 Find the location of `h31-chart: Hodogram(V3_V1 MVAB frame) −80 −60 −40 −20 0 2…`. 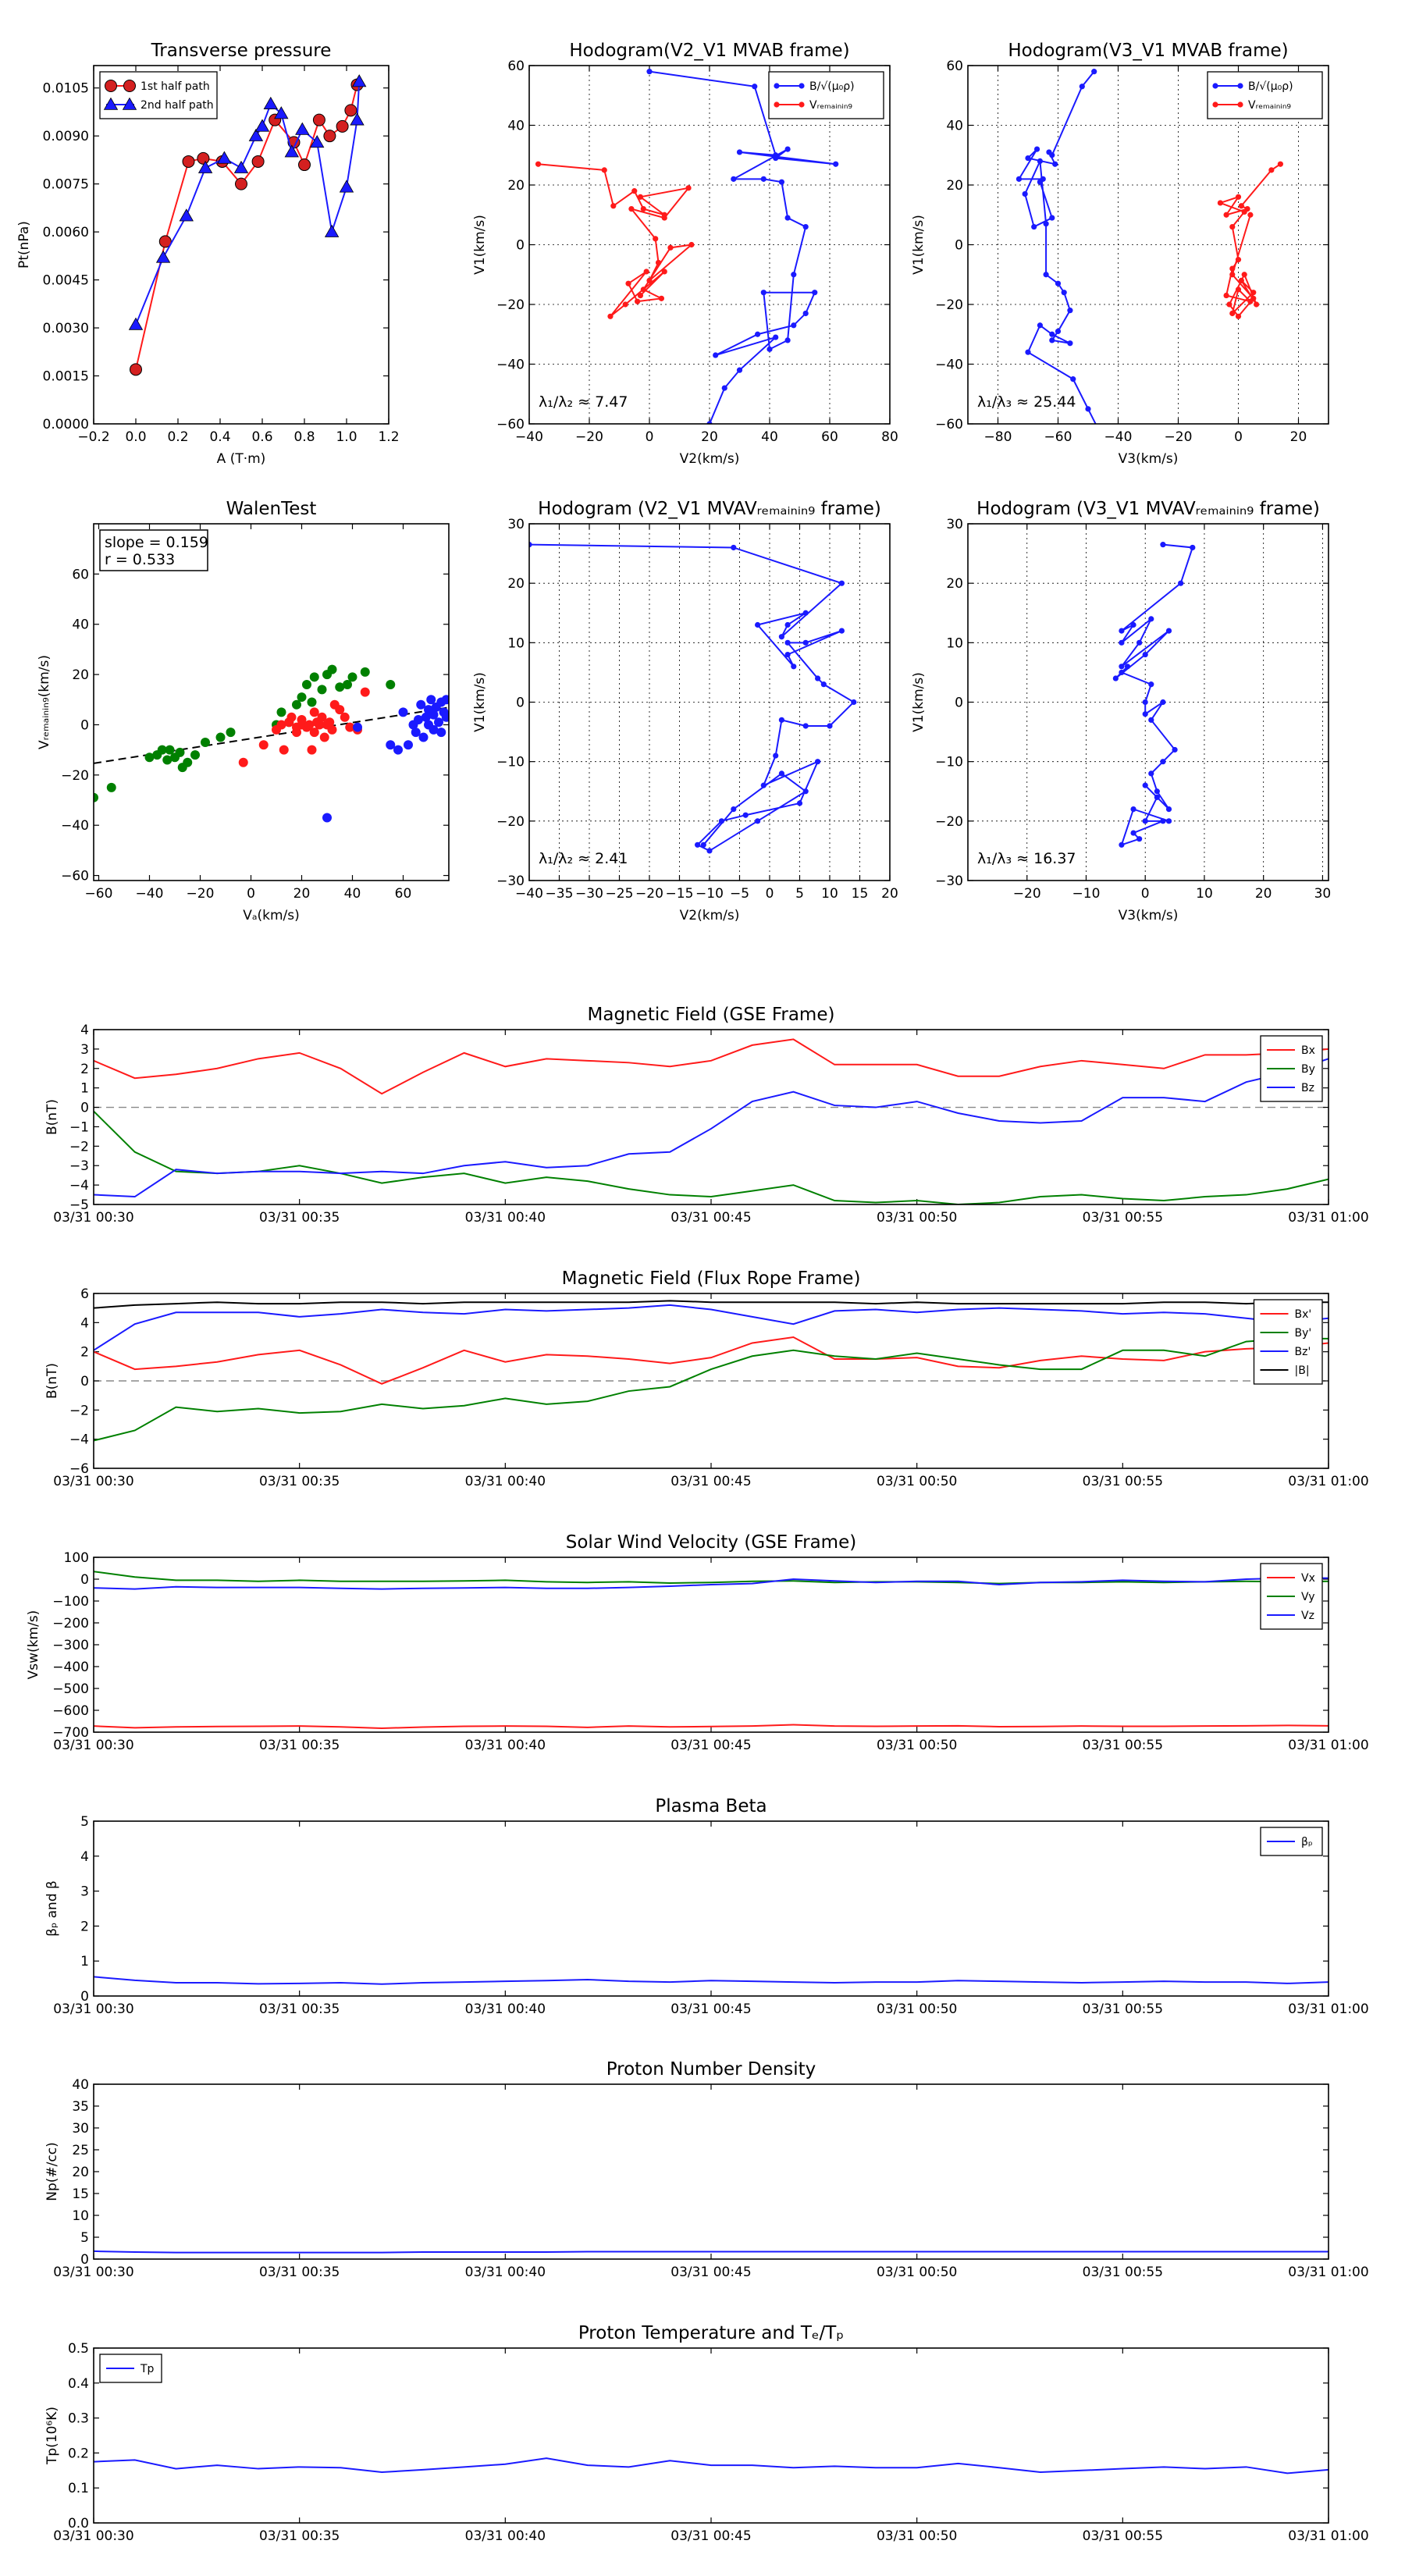

h31-chart: Hodogram(V3_V1 MVAB frame) −80 −60 −40 −20 0 2… is located at coordinates (1120, 254).